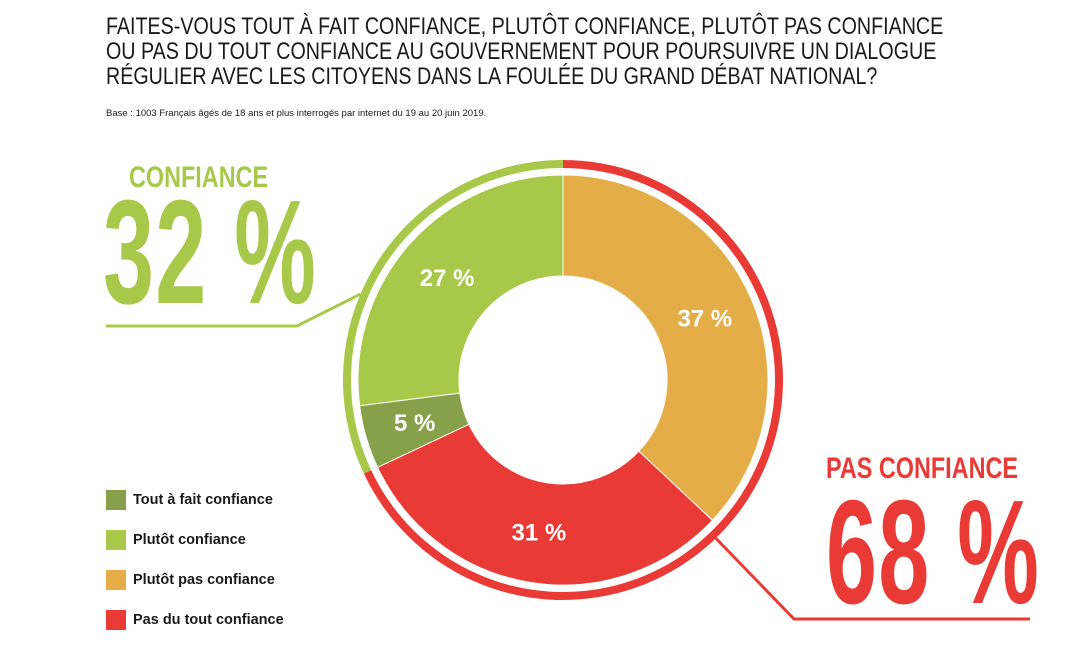  What do you see at coordinates (922, 468) in the screenshot?
I see `pas-confiance-label: PAS CONFIANCE` at bounding box center [922, 468].